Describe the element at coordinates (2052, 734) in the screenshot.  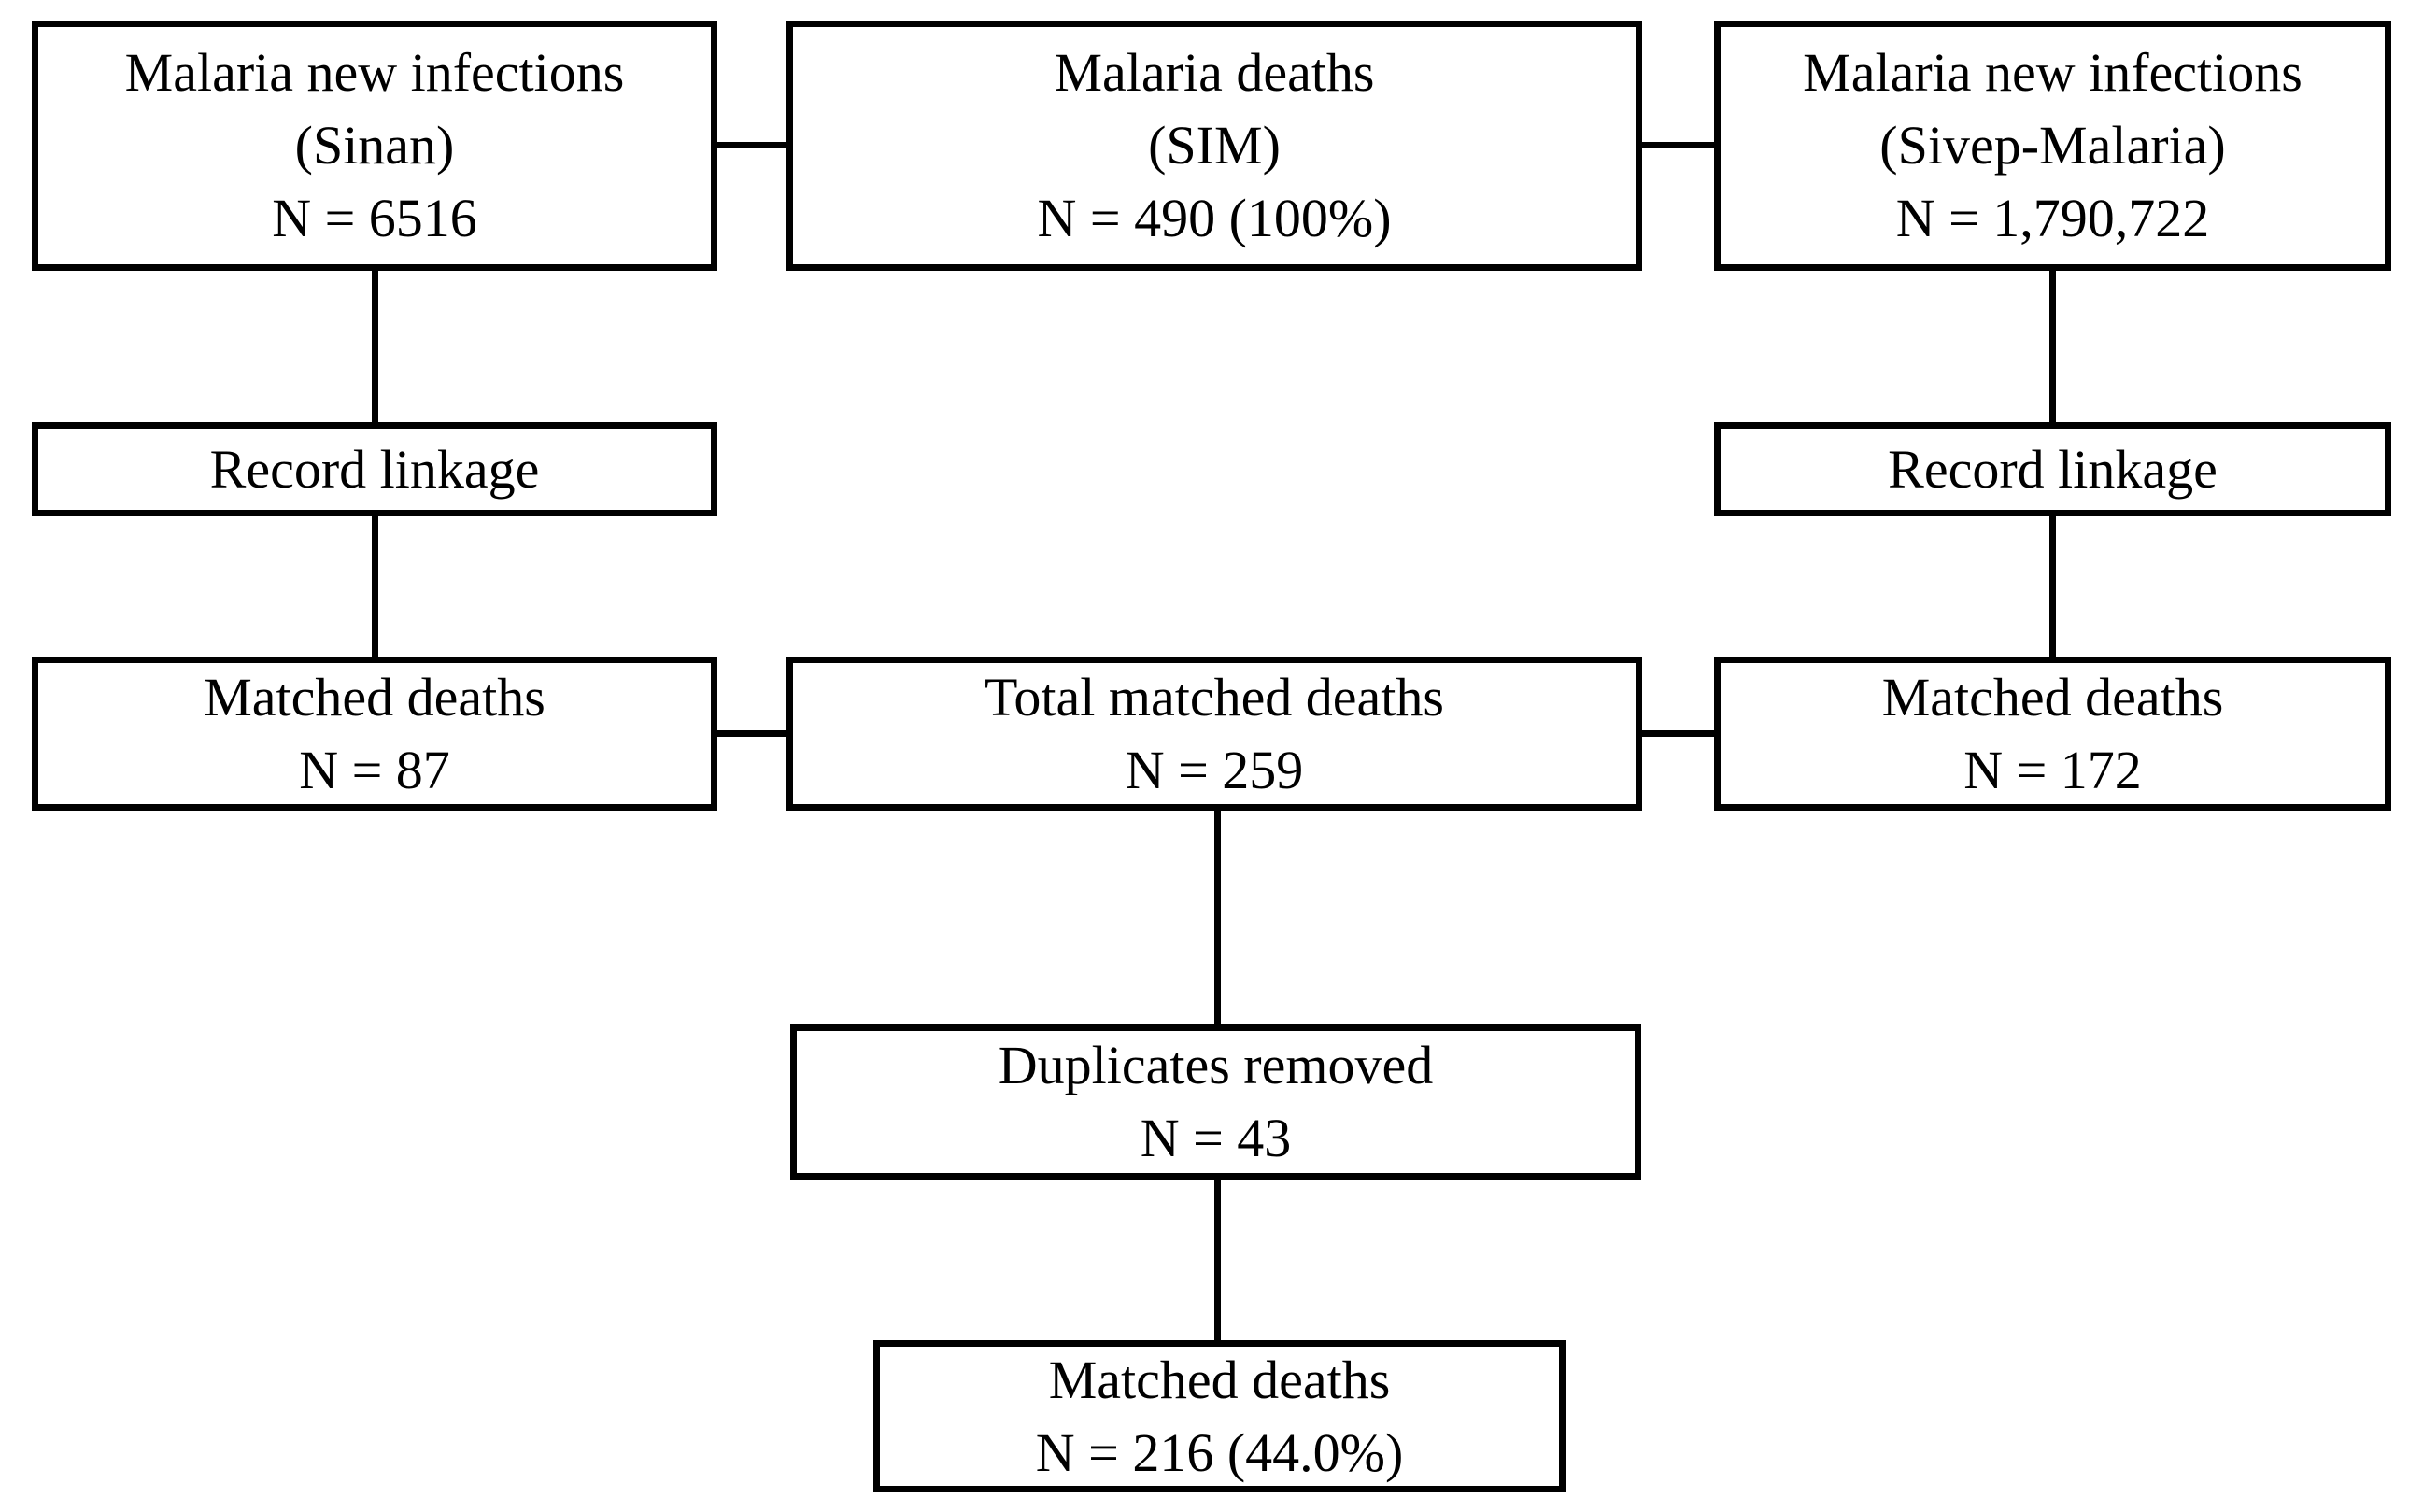
I see `node-matched-deaths-right: Matched deaths N = 172` at that location.